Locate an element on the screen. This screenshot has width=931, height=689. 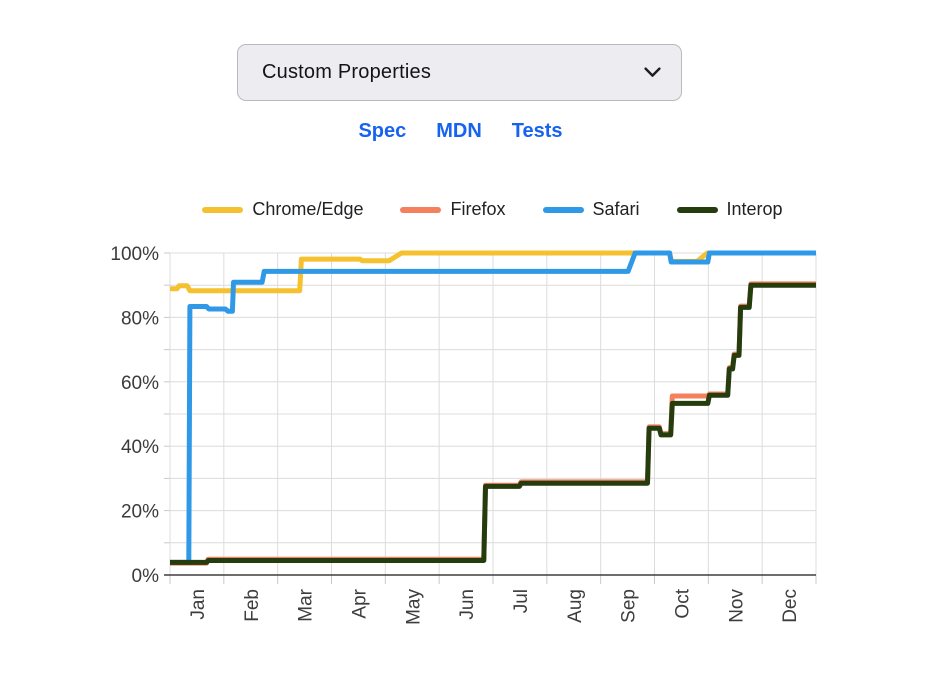
y-tick-label: 100% is located at coordinates (134, 254).